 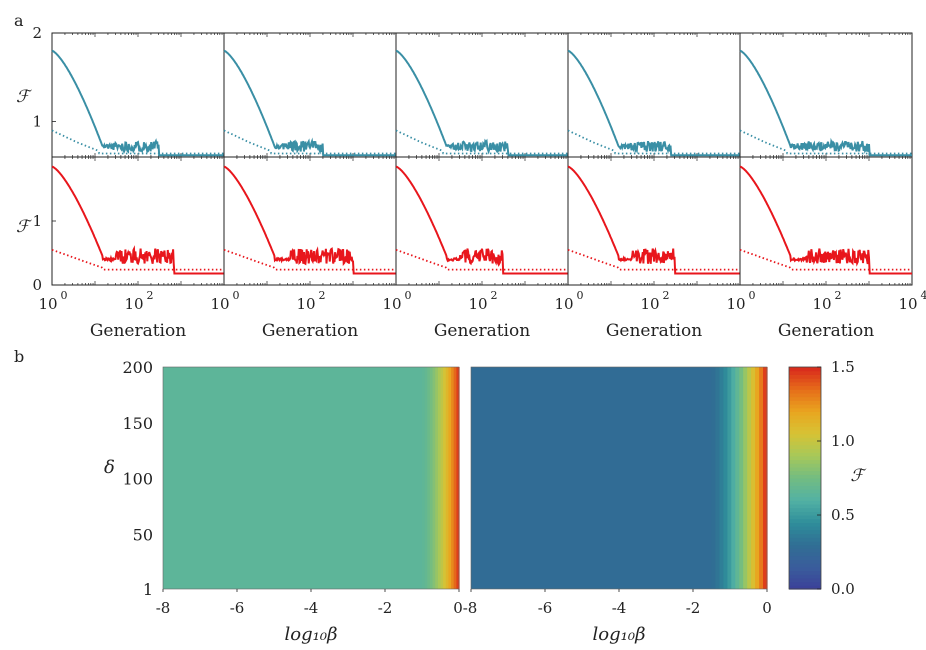 What do you see at coordinates (767, 608) in the screenshot?
I see `x-tick-label: 0` at bounding box center [767, 608].